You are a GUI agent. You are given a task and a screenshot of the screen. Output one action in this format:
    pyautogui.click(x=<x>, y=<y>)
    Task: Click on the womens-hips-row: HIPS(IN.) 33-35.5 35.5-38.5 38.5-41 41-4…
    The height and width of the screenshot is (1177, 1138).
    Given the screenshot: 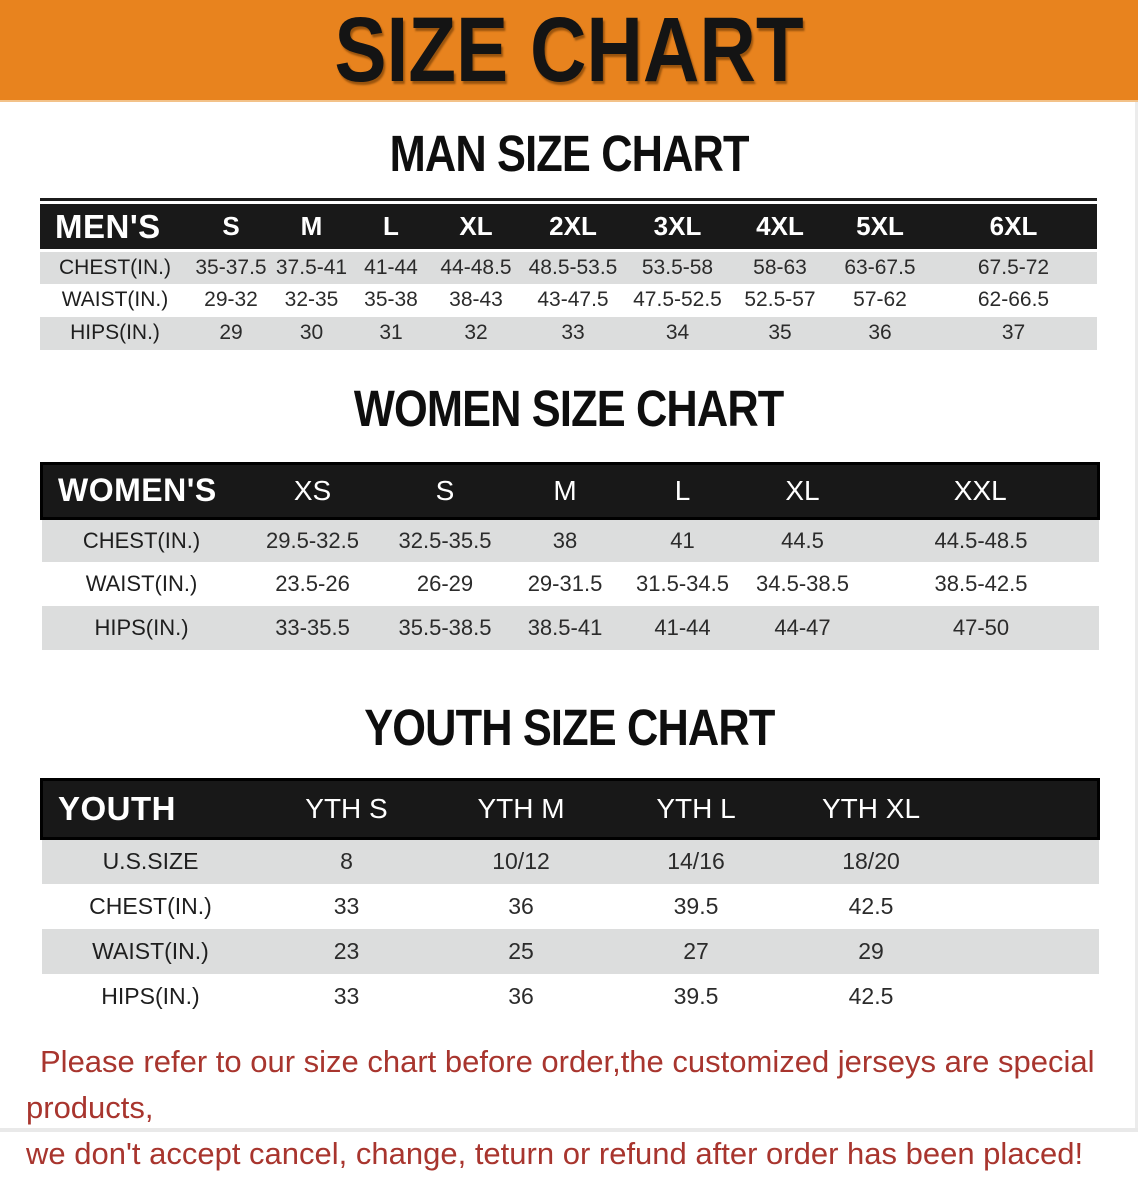 What is the action you would take?
    pyautogui.click(x=570, y=628)
    